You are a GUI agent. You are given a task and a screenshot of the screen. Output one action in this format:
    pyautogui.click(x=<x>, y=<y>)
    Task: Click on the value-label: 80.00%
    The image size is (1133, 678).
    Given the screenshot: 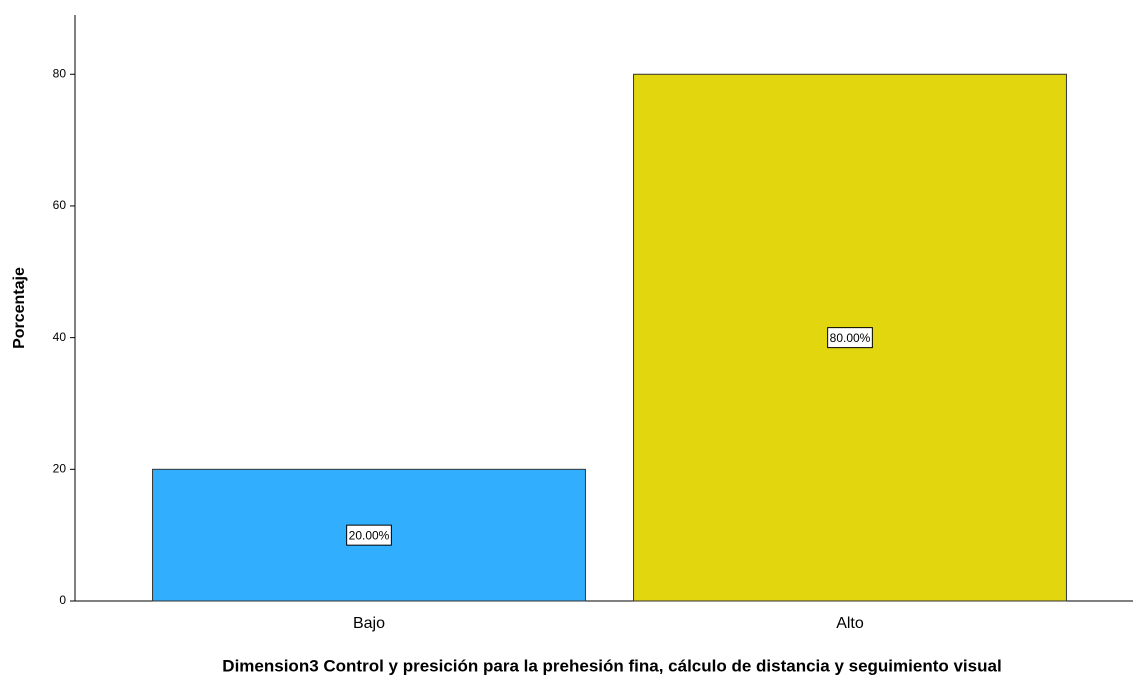 What is the action you would take?
    pyautogui.click(x=850, y=338)
    